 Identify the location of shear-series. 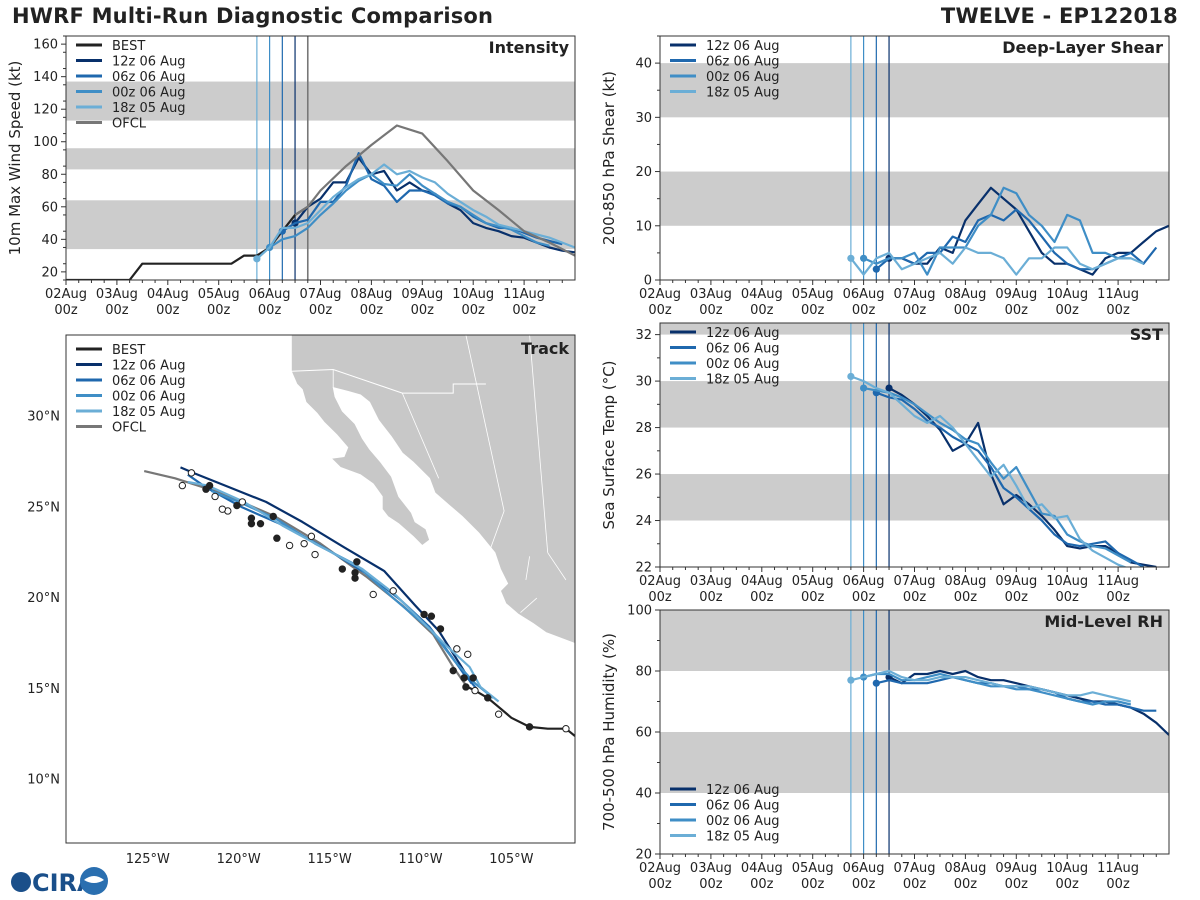
(1008, 231).